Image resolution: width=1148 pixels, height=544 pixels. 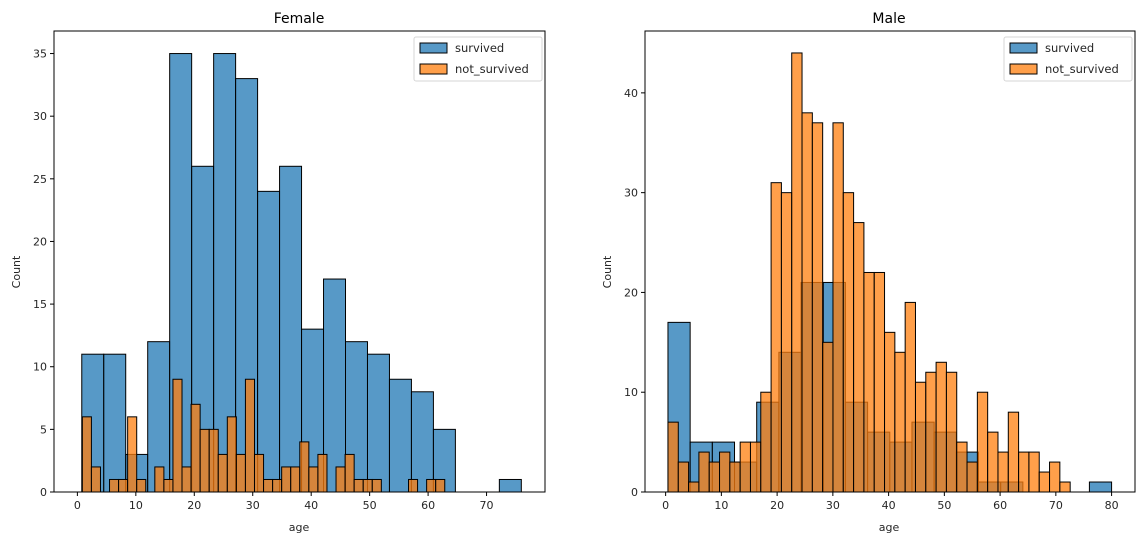 I want to click on legend-swatch-survived, so click(x=1023, y=48).